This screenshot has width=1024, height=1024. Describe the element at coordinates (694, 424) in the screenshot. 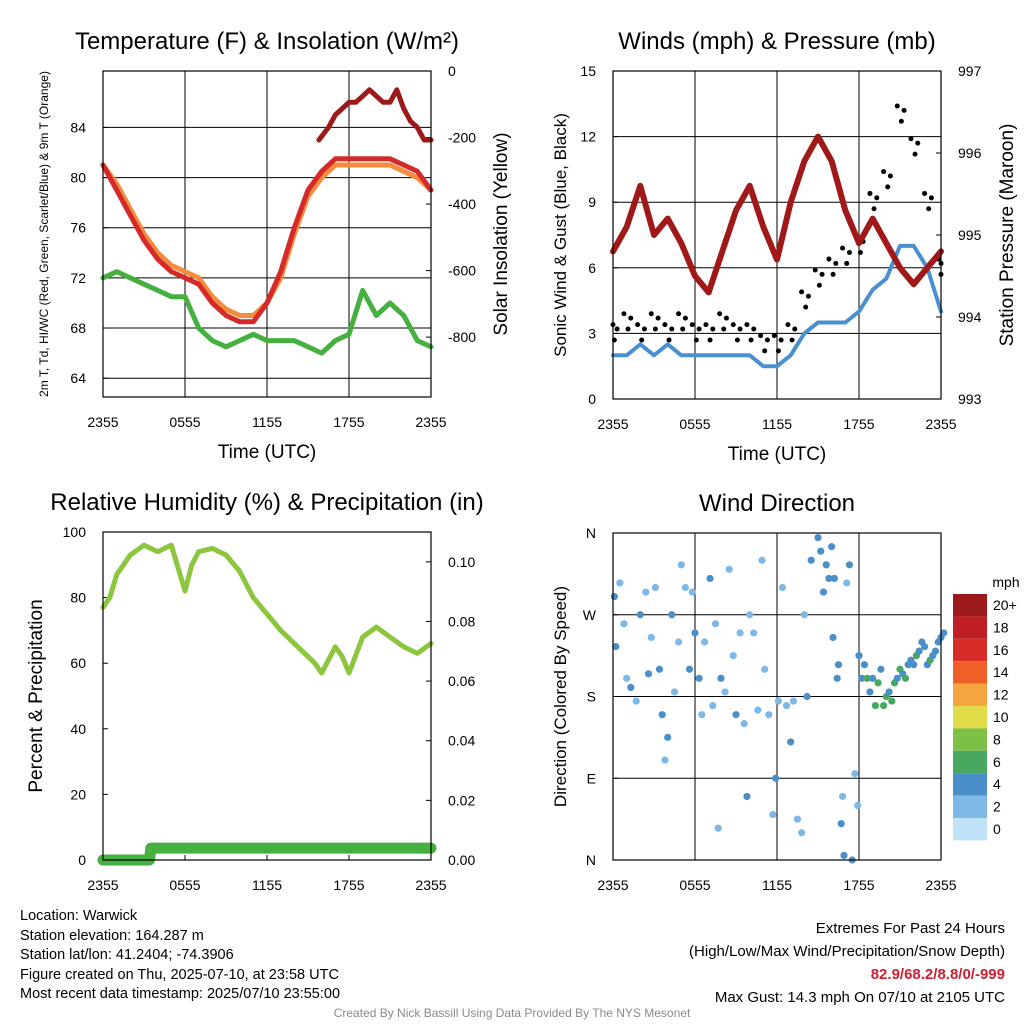

I see `x-tick-label: 0555` at that location.